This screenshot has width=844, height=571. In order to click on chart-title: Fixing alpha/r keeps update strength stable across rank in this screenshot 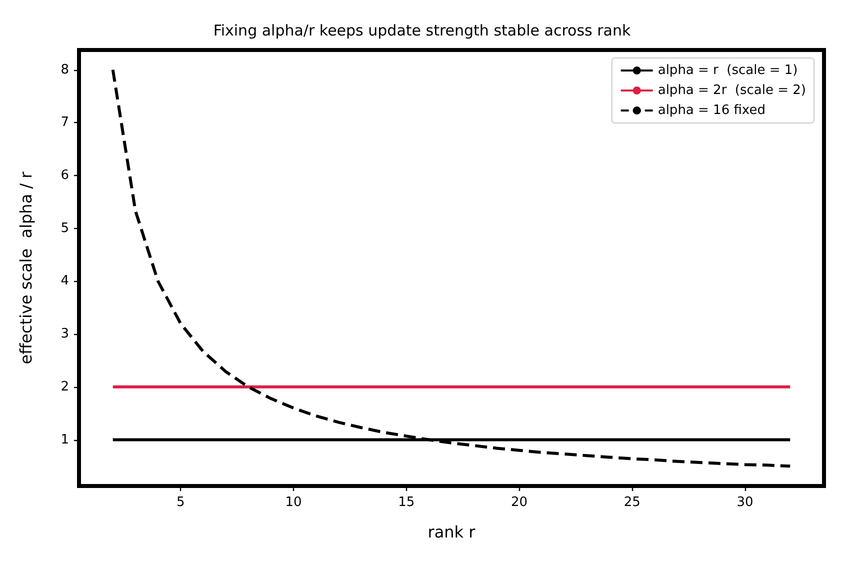, I will do `click(422, 31)`.